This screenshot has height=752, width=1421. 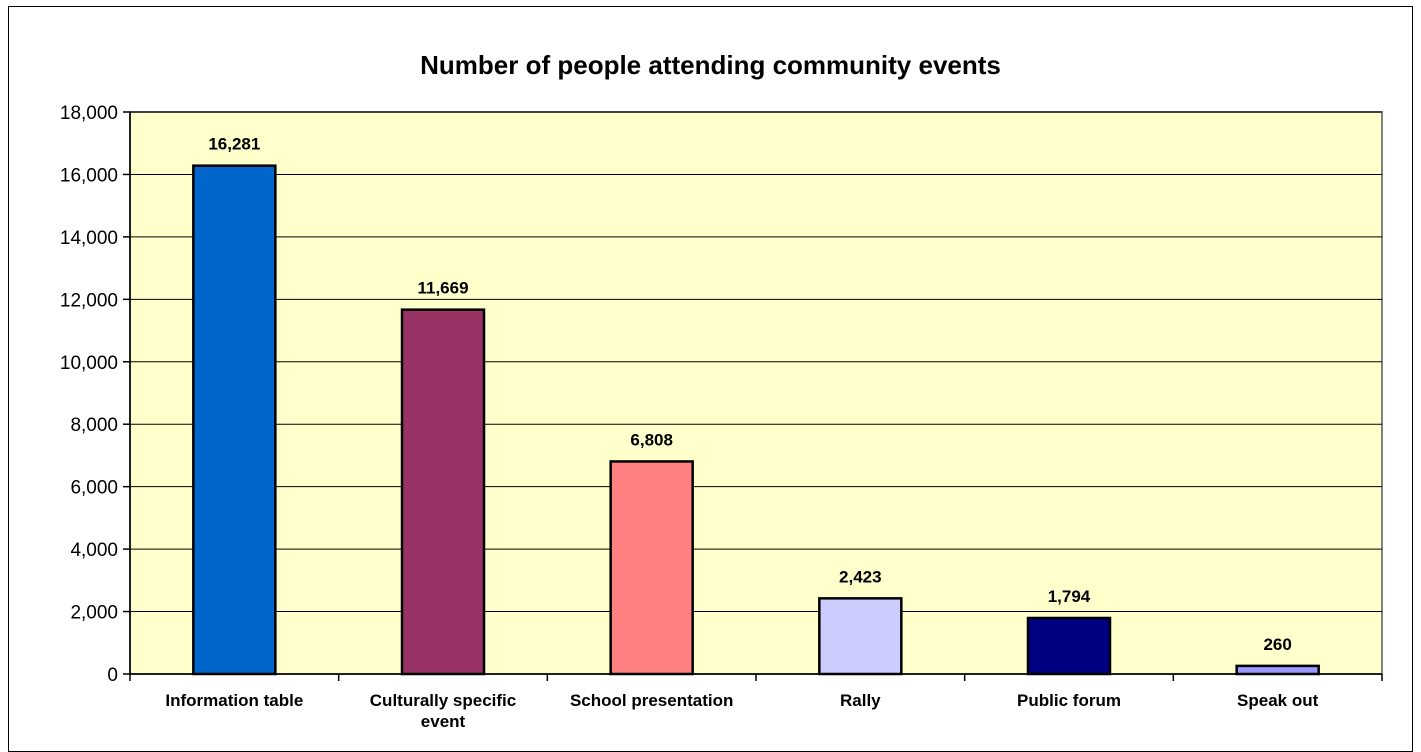 What do you see at coordinates (94, 550) in the screenshot?
I see `y-tick-label: 4,000` at bounding box center [94, 550].